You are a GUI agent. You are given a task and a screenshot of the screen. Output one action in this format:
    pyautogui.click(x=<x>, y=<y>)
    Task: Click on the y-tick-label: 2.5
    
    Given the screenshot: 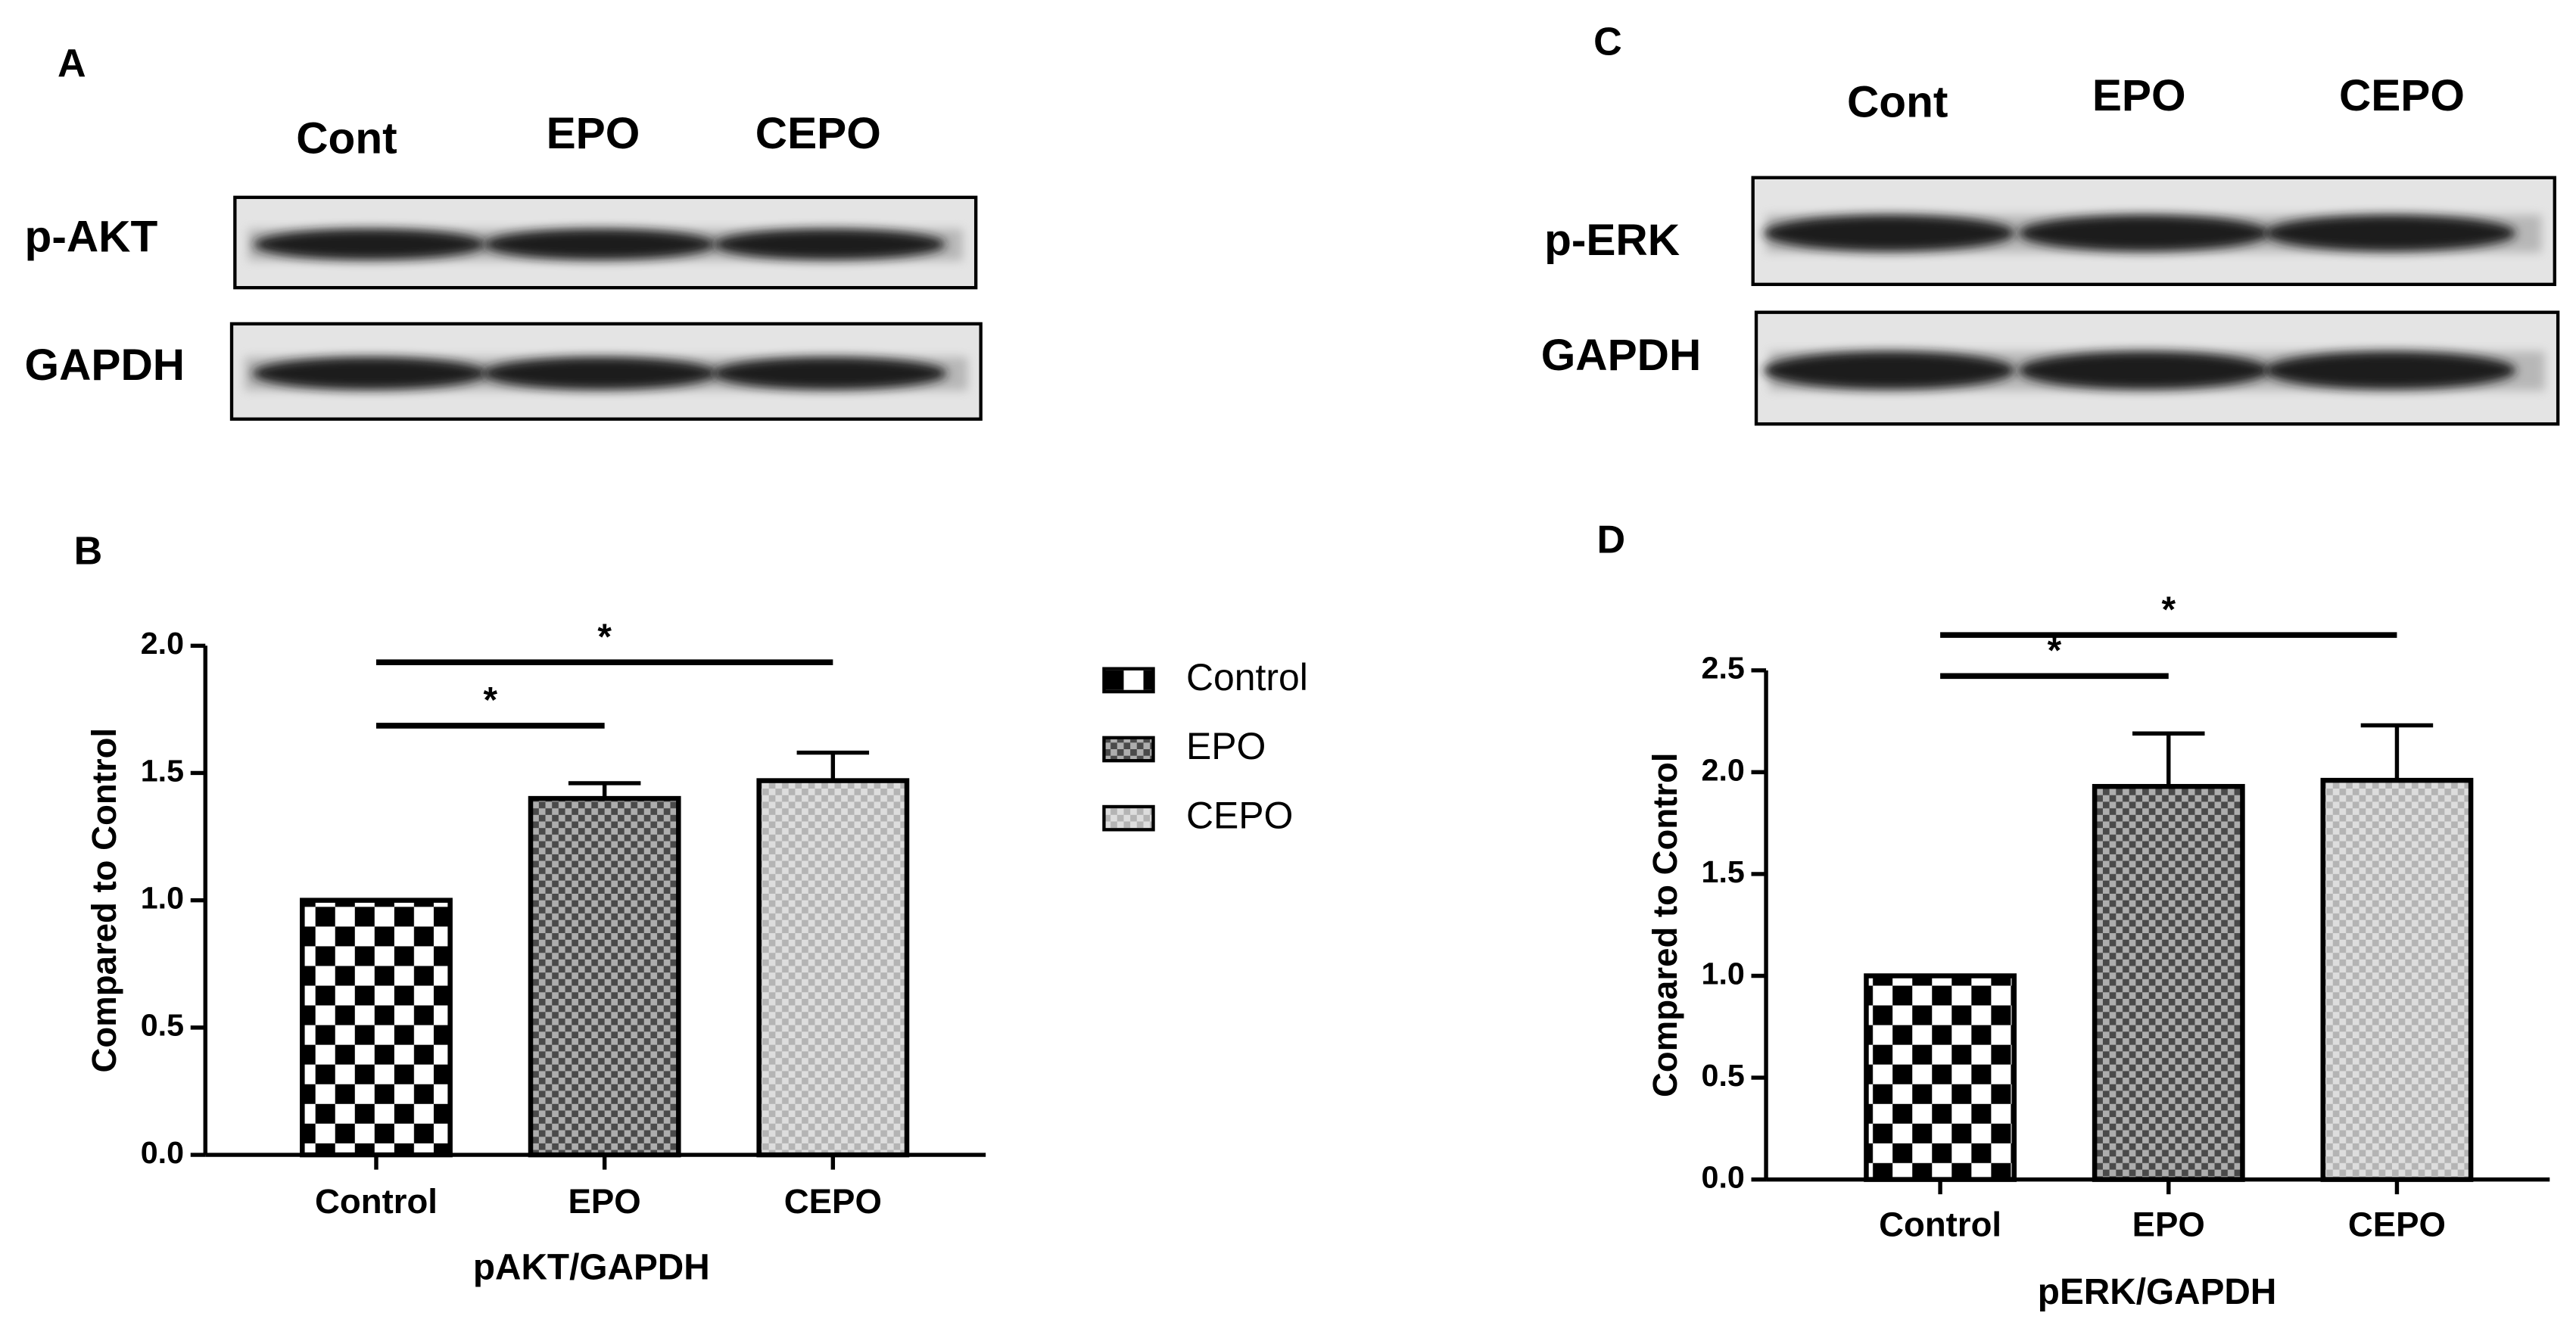 What is the action you would take?
    pyautogui.click(x=1723, y=668)
    